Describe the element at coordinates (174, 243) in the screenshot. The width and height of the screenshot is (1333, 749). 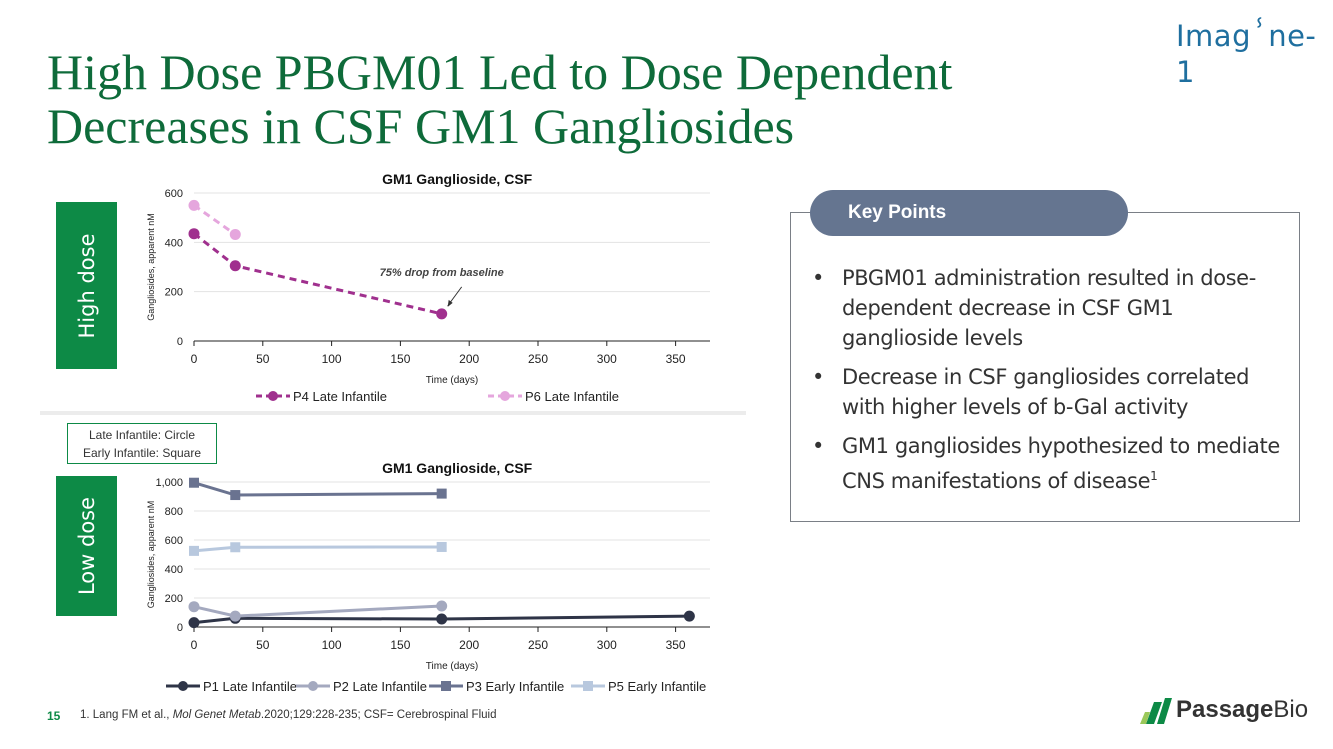
I see `high-dose-ytick-label: 400` at that location.